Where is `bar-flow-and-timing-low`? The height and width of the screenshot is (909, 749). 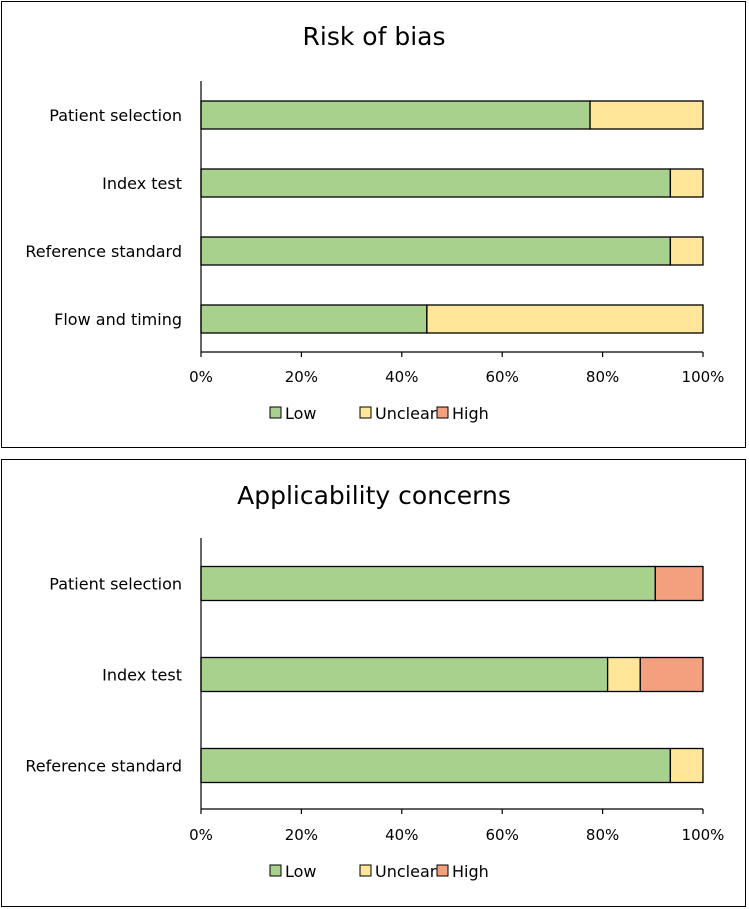
bar-flow-and-timing-low is located at coordinates (314, 319).